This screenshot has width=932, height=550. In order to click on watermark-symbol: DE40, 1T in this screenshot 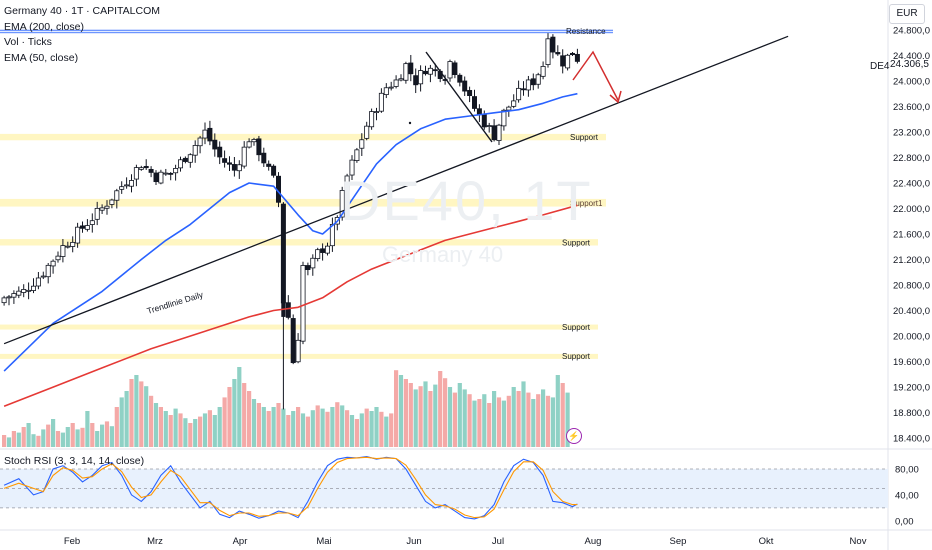, I will do `click(466, 200)`.